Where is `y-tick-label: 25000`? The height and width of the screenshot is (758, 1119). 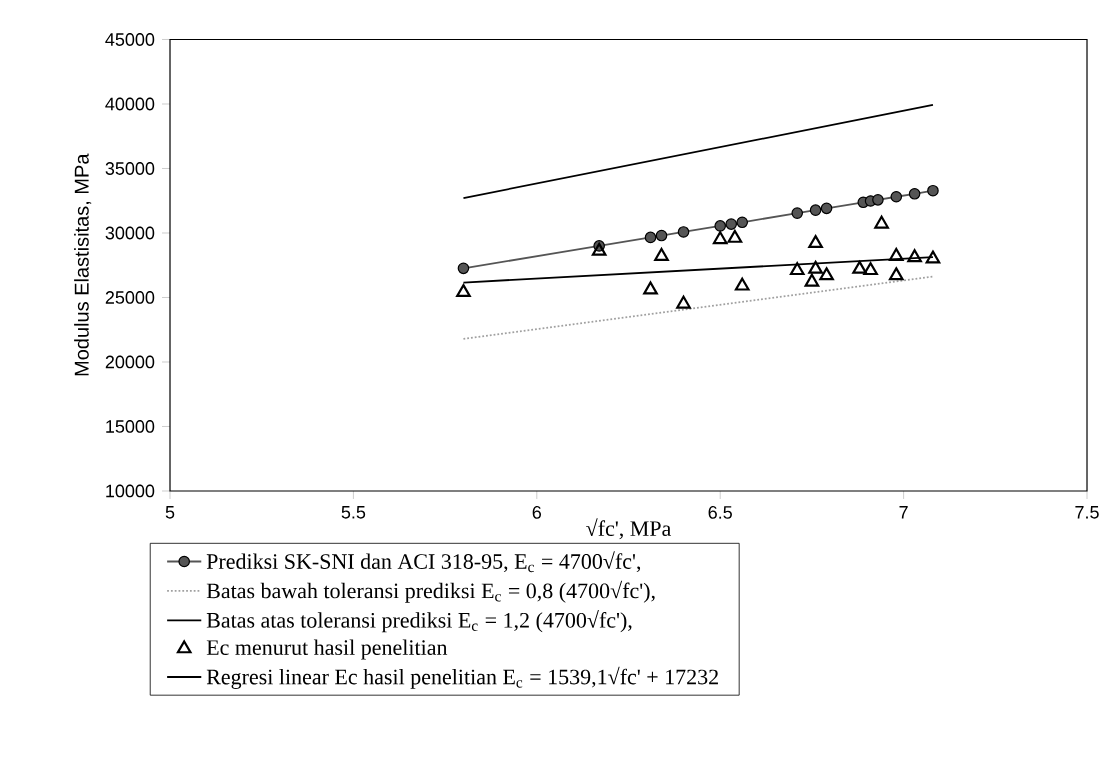
y-tick-label: 25000 is located at coordinates (130, 297).